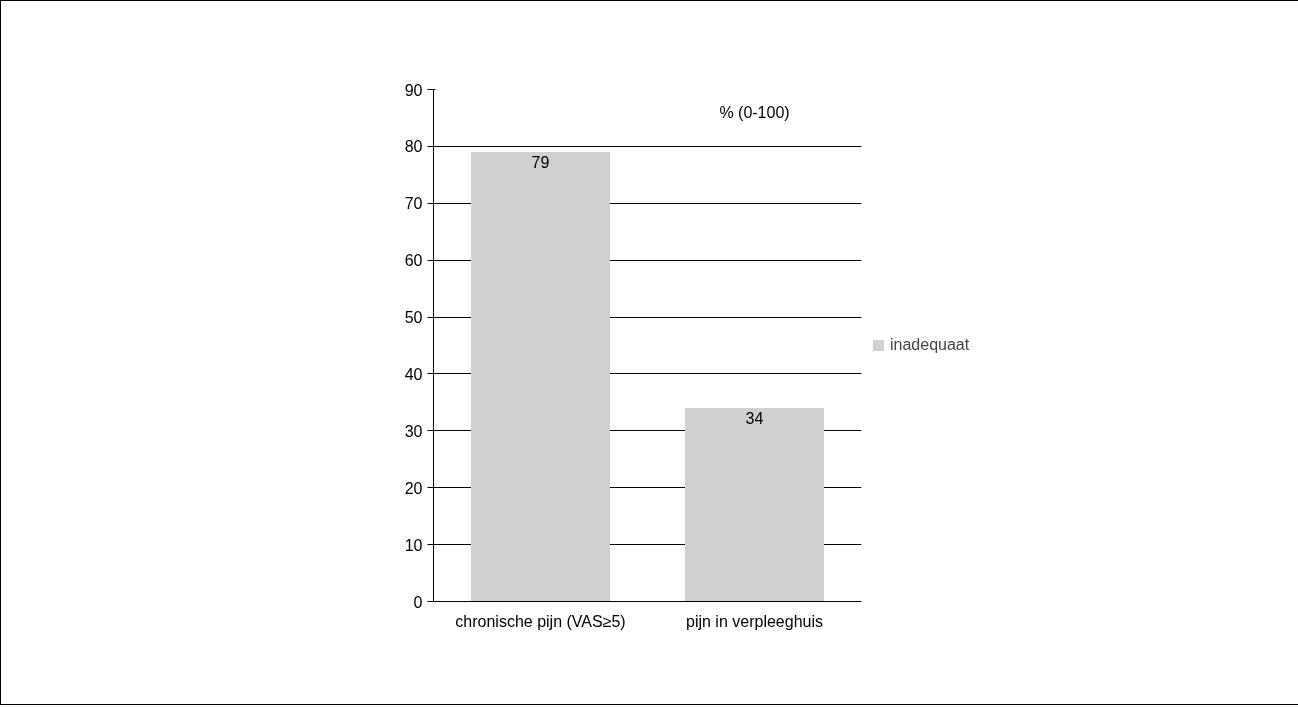 Image resolution: width=1298 pixels, height=707 pixels. Describe the element at coordinates (754, 112) in the screenshot. I see `annotation: % (0-100)` at that location.